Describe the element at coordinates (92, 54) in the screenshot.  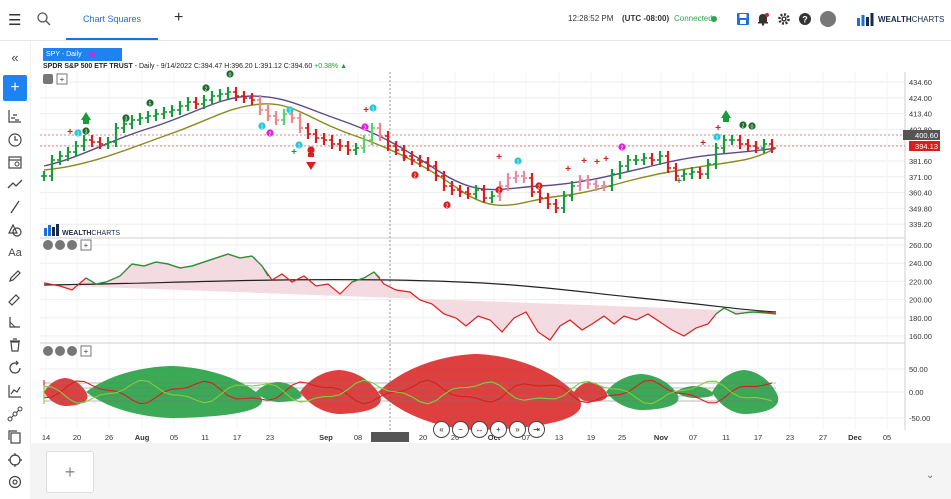
I see `symbol-color-dot` at that location.